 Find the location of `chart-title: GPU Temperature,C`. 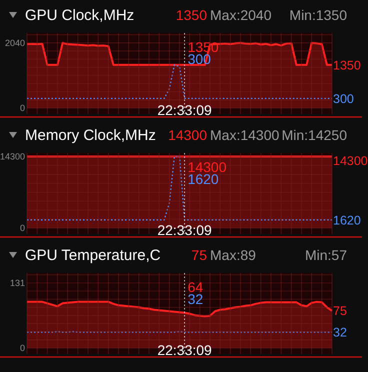

chart-title: GPU Temperature,C is located at coordinates (93, 255).